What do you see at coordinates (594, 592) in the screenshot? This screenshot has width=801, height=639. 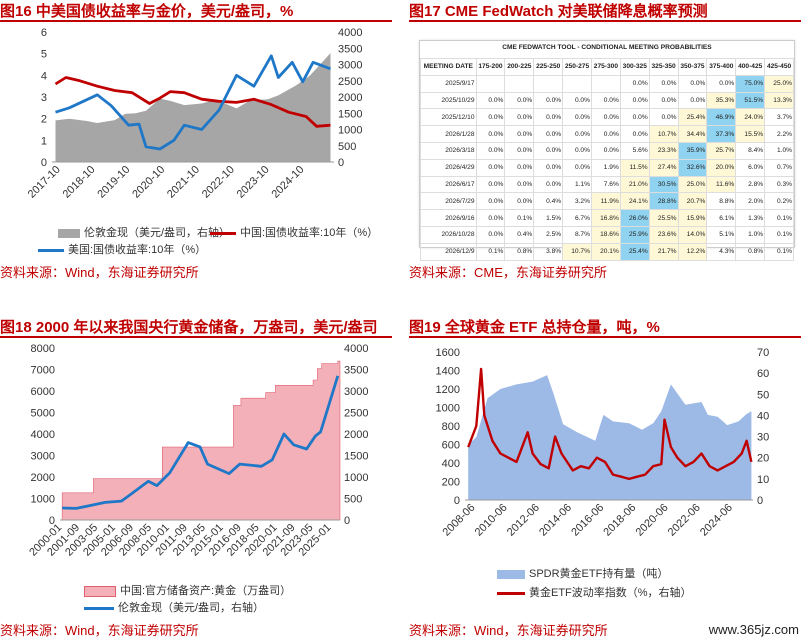 I see `legend-item: 黄金ETF波动率指数（%，右轴）` at bounding box center [594, 592].